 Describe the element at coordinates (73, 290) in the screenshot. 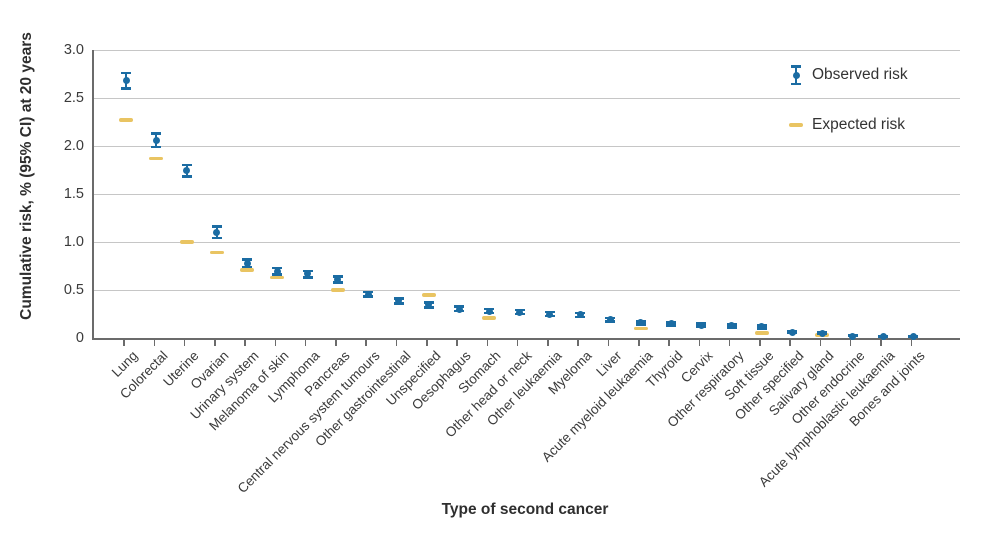

I see `y-tick-label: 0.5` at that location.